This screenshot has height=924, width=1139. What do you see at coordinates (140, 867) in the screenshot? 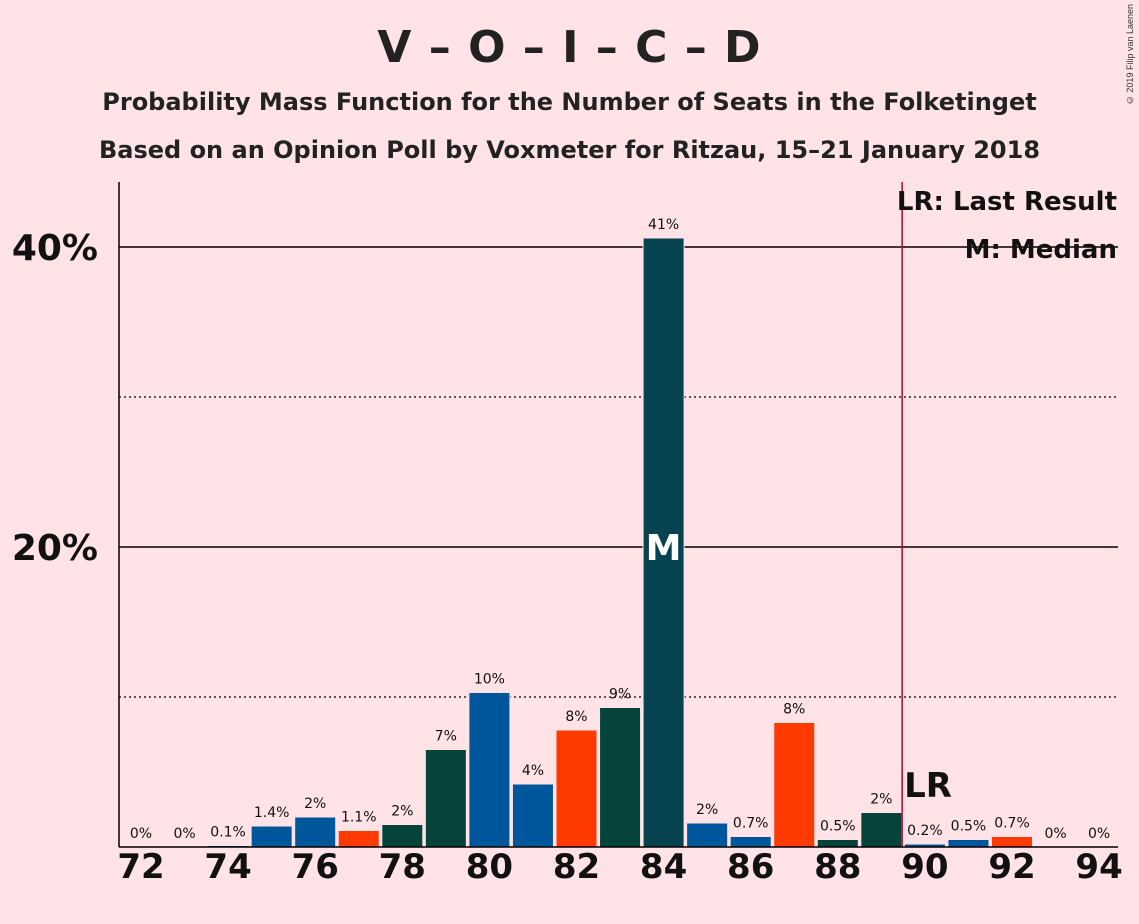
I see `x-tick-label: 72` at bounding box center [140, 867].